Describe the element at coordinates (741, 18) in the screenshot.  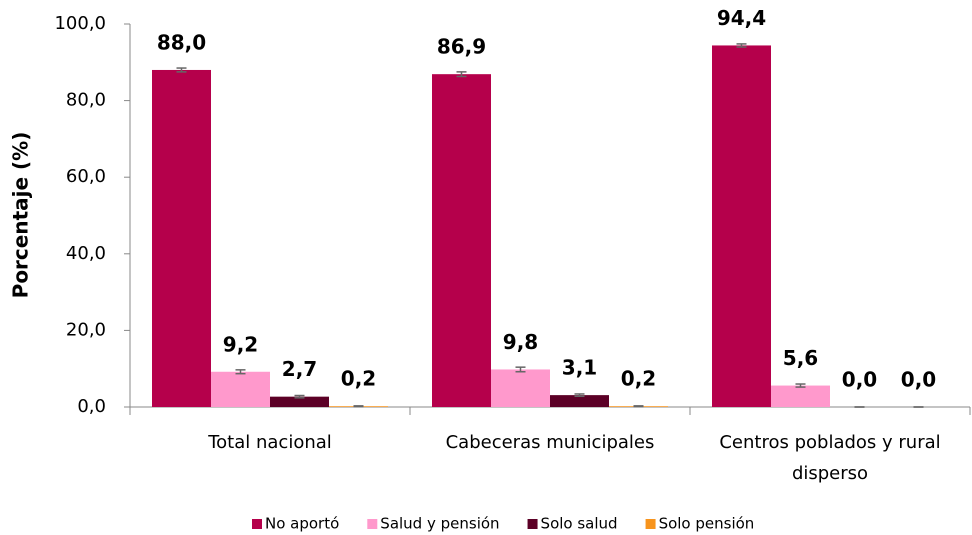
I see `value-label: 94,4` at that location.